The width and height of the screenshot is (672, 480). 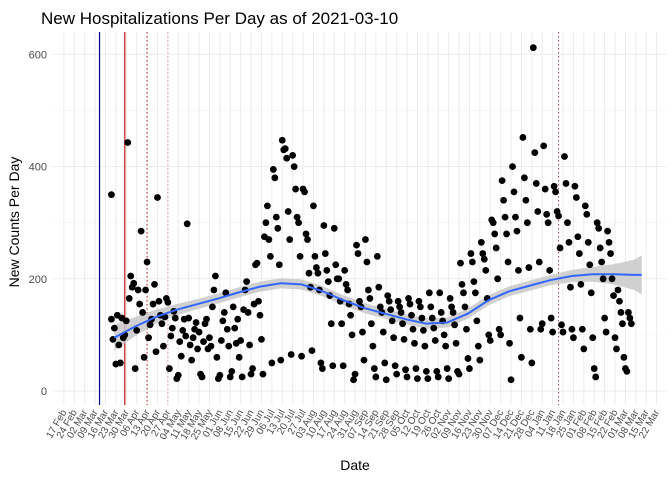 I want to click on x-axis-title: Date, so click(x=355, y=465).